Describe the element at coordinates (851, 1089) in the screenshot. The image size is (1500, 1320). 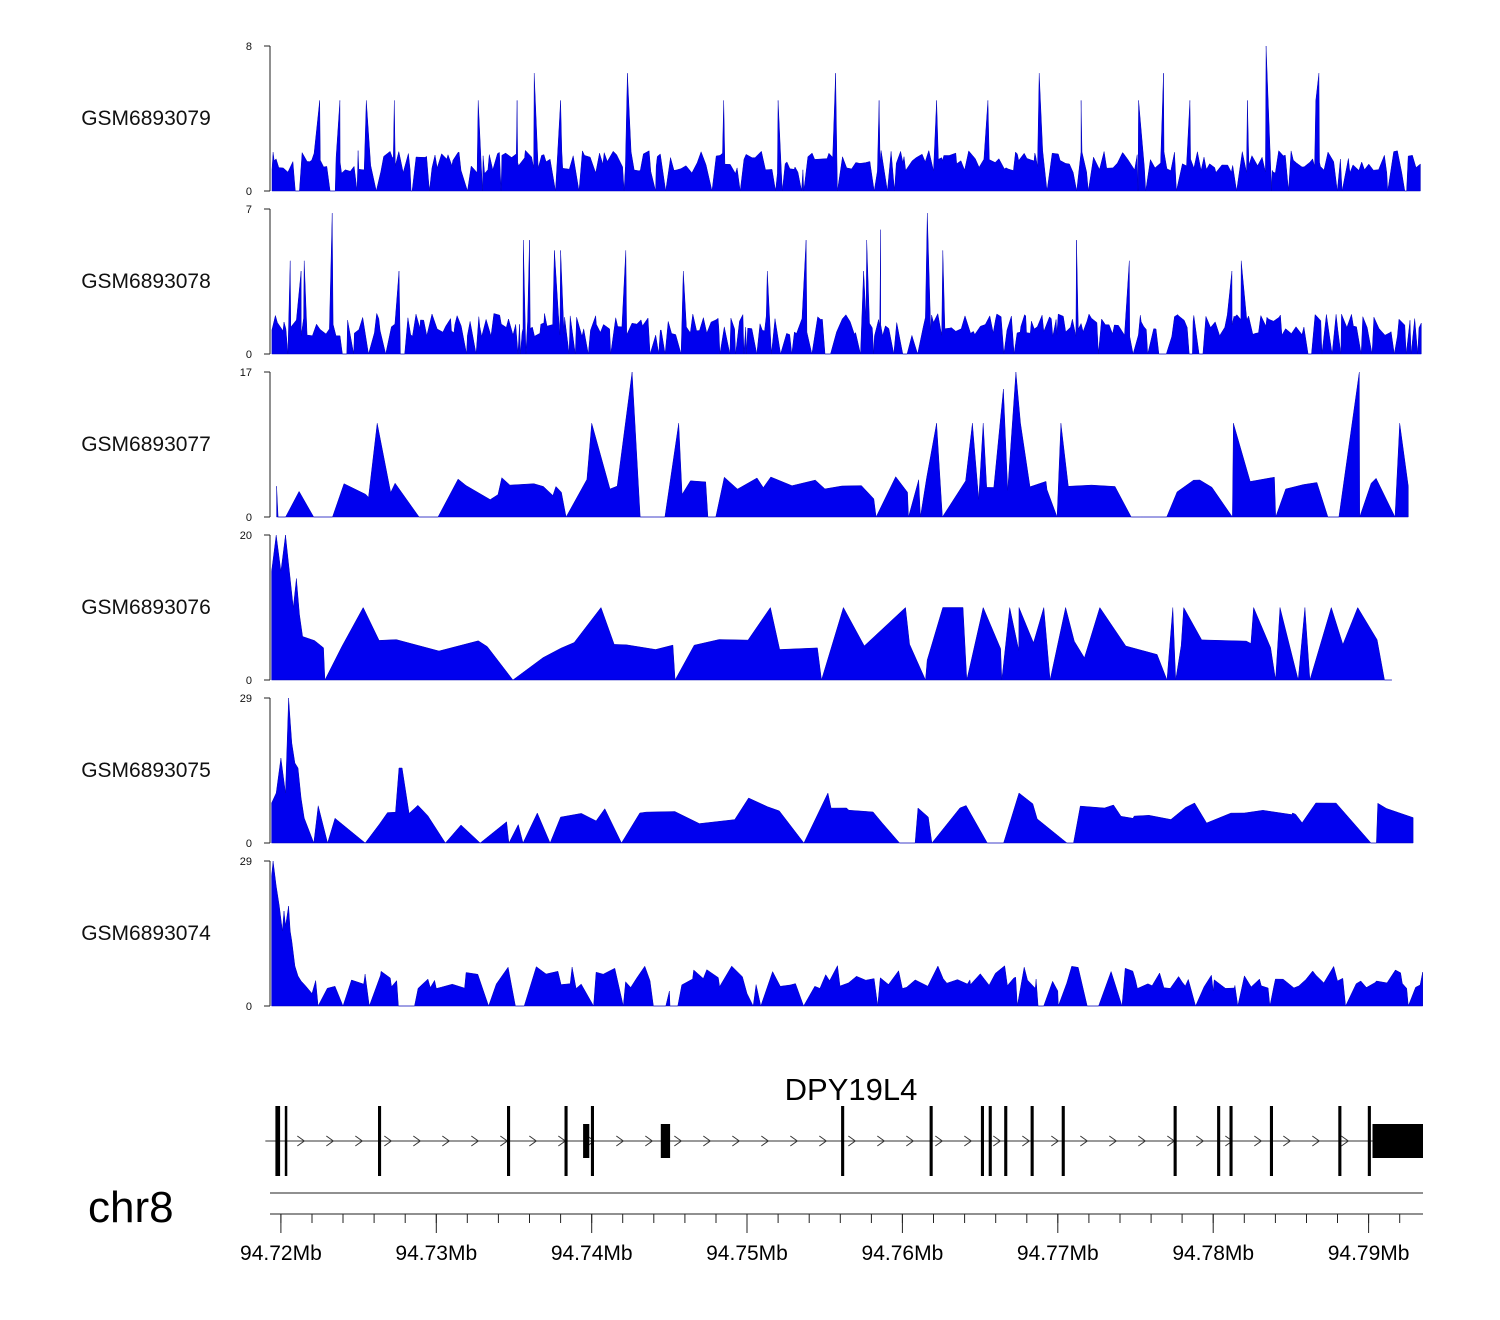
I see `gene-name-label: DPY19L4` at that location.